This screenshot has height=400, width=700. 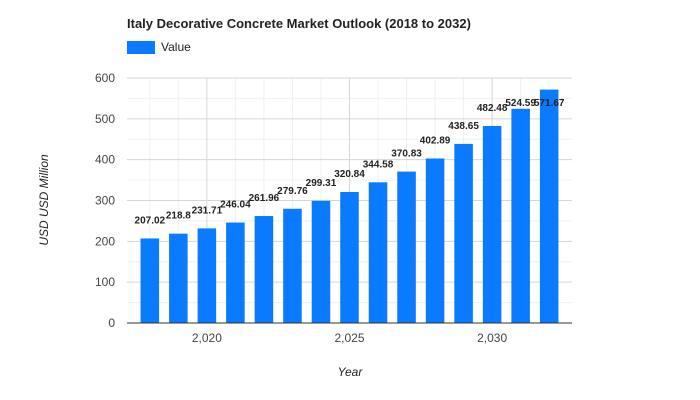 I want to click on data-label: 207.02, so click(x=150, y=220).